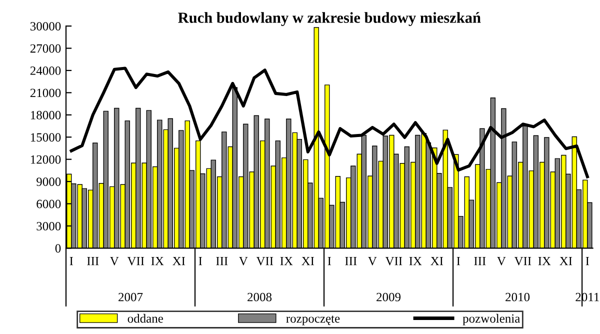 The width and height of the screenshot is (600, 334). Describe the element at coordinates (388, 297) in the screenshot. I see `text: 2009` at that location.